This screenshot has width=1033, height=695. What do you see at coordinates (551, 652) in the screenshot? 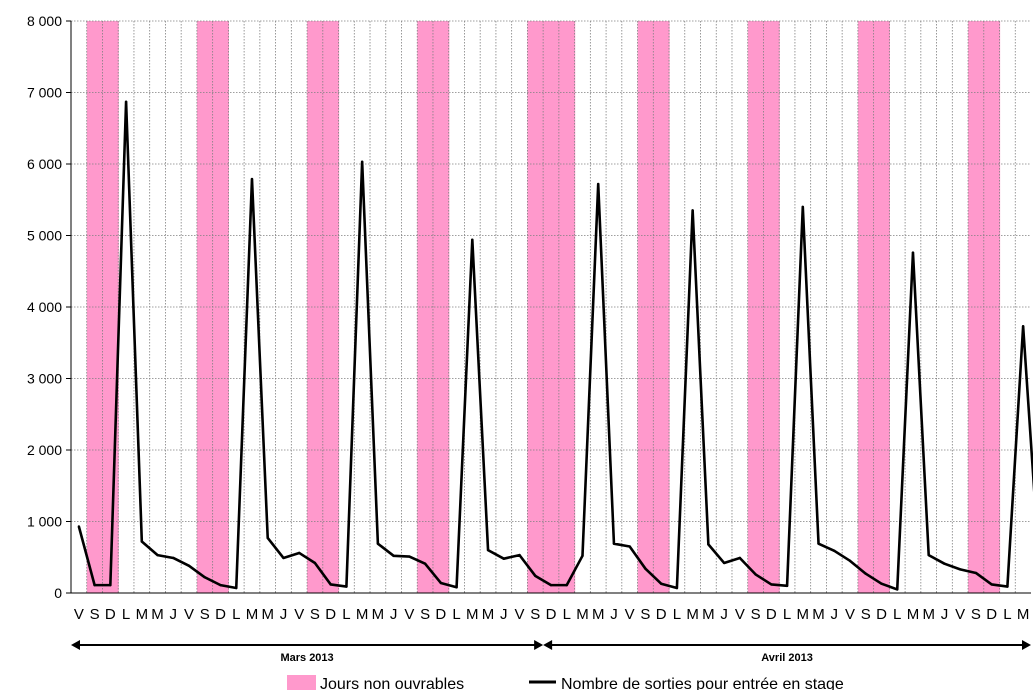
I see `month-axis: Mars 2013 Avril 2013` at bounding box center [551, 652].